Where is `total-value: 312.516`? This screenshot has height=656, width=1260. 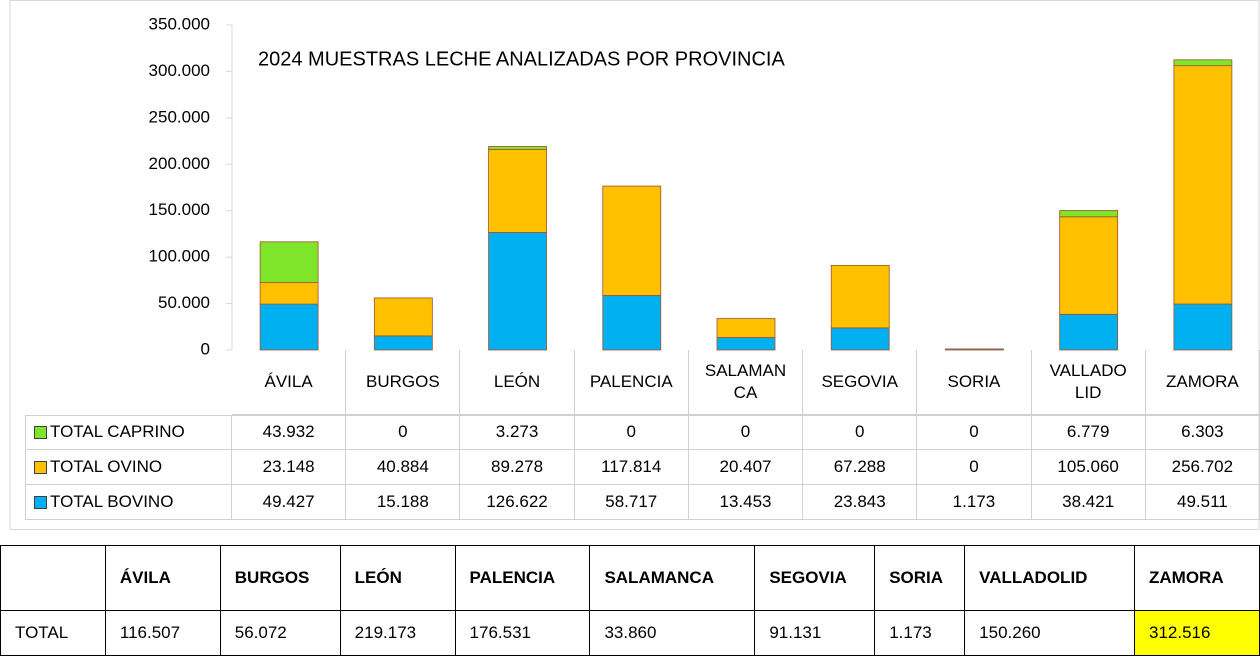 total-value: 312.516 is located at coordinates (1197, 633).